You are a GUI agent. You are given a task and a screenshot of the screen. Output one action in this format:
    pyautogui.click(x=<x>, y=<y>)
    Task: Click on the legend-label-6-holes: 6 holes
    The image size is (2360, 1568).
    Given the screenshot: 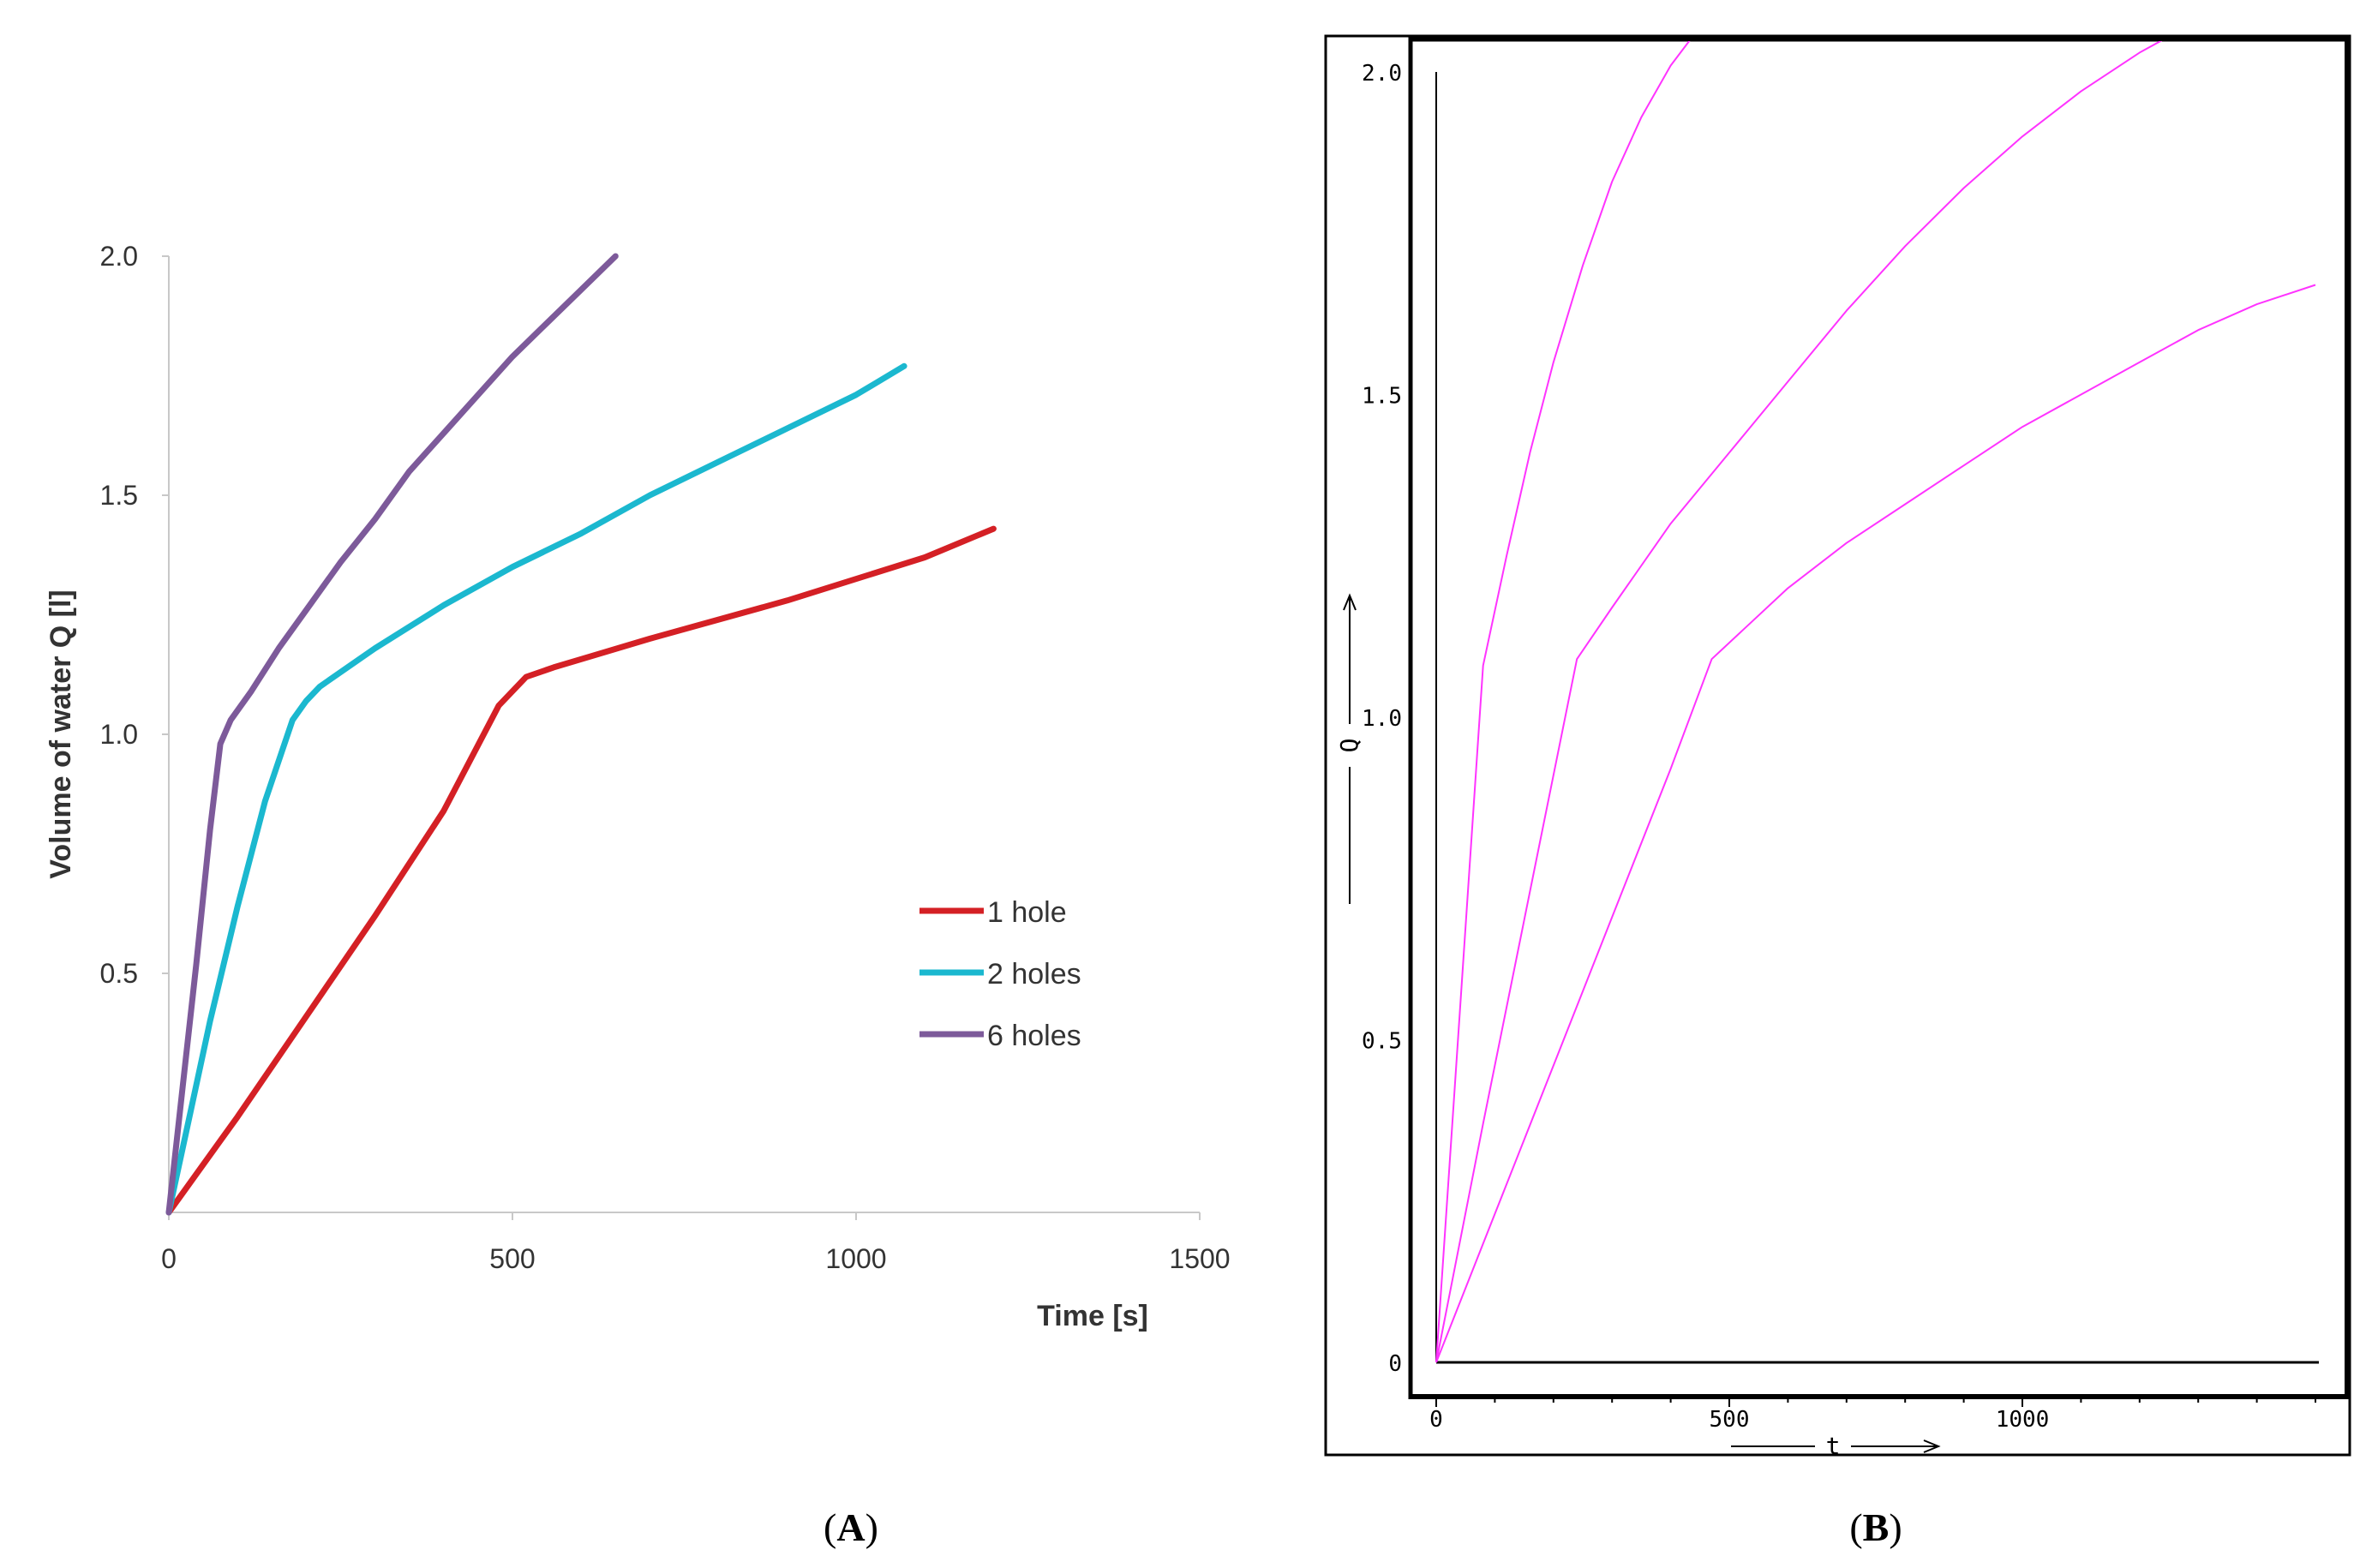 What is the action you would take?
    pyautogui.click(x=1034, y=1036)
    